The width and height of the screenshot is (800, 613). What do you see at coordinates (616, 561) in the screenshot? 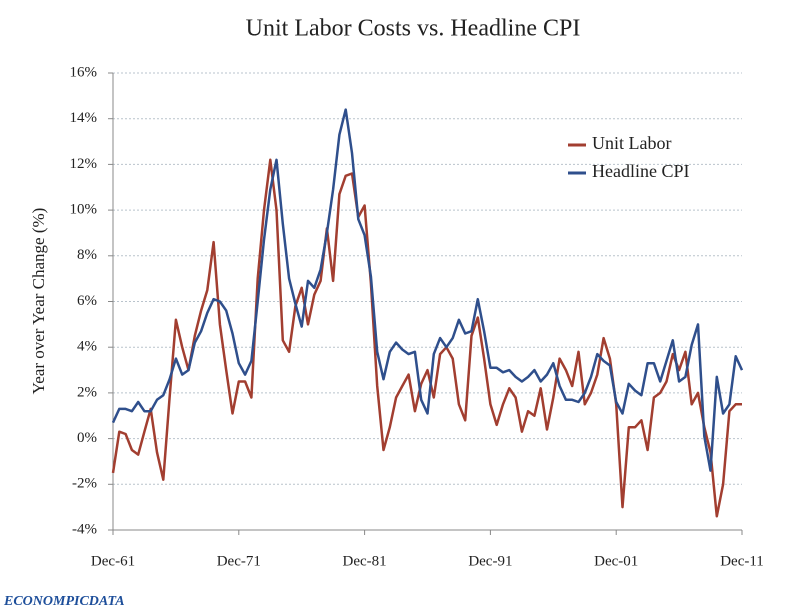
I see `x-tick-label: Dec-01` at bounding box center [616, 561].